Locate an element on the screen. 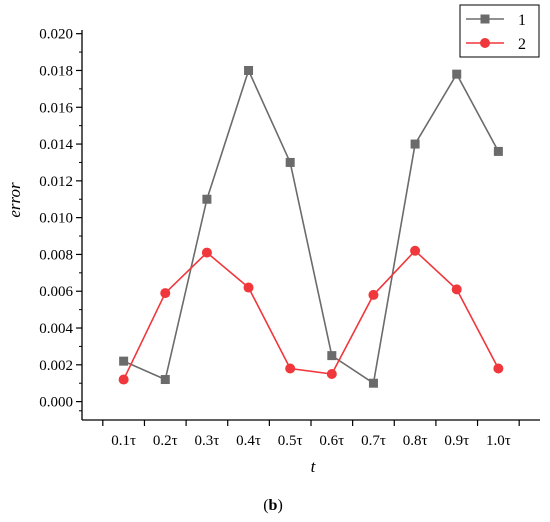 This screenshot has width=550, height=522. figure-caption: (b) is located at coordinates (273, 505).